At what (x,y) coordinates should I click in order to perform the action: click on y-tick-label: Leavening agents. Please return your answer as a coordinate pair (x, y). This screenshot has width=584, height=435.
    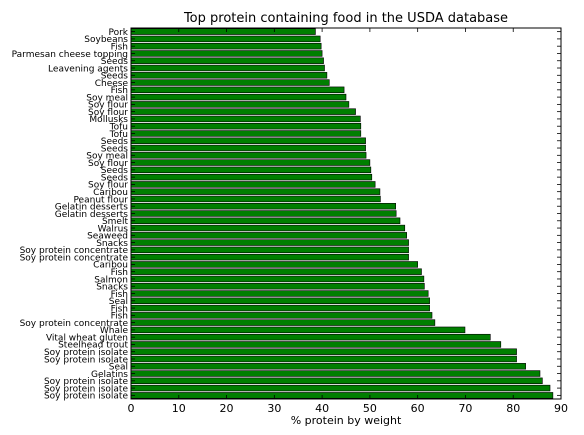
    Looking at the image, I should click on (88, 69).